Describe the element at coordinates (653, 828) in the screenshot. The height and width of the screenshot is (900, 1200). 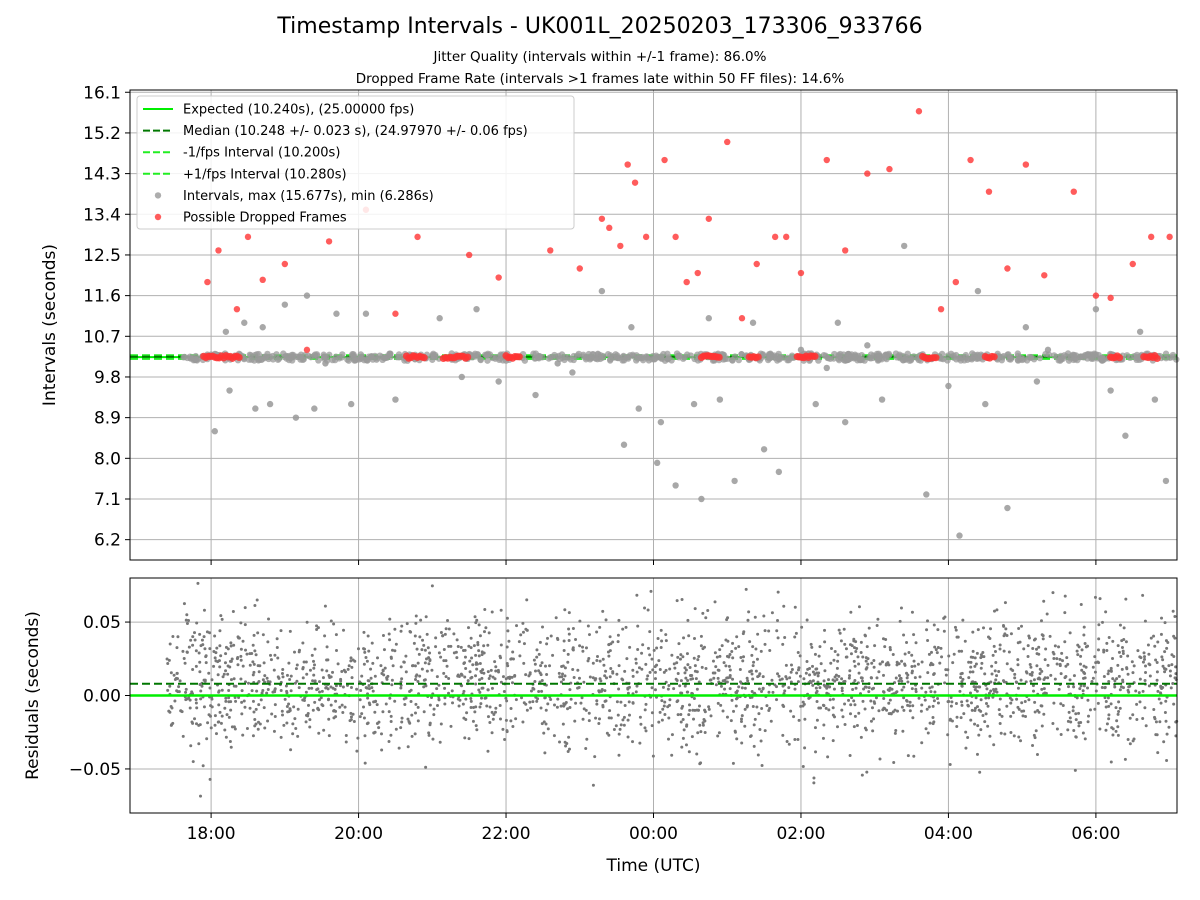
I see `residuals-x-ticks: 18:00 20:00 22:00 00:00 02:00 04:00 06:00` at that location.